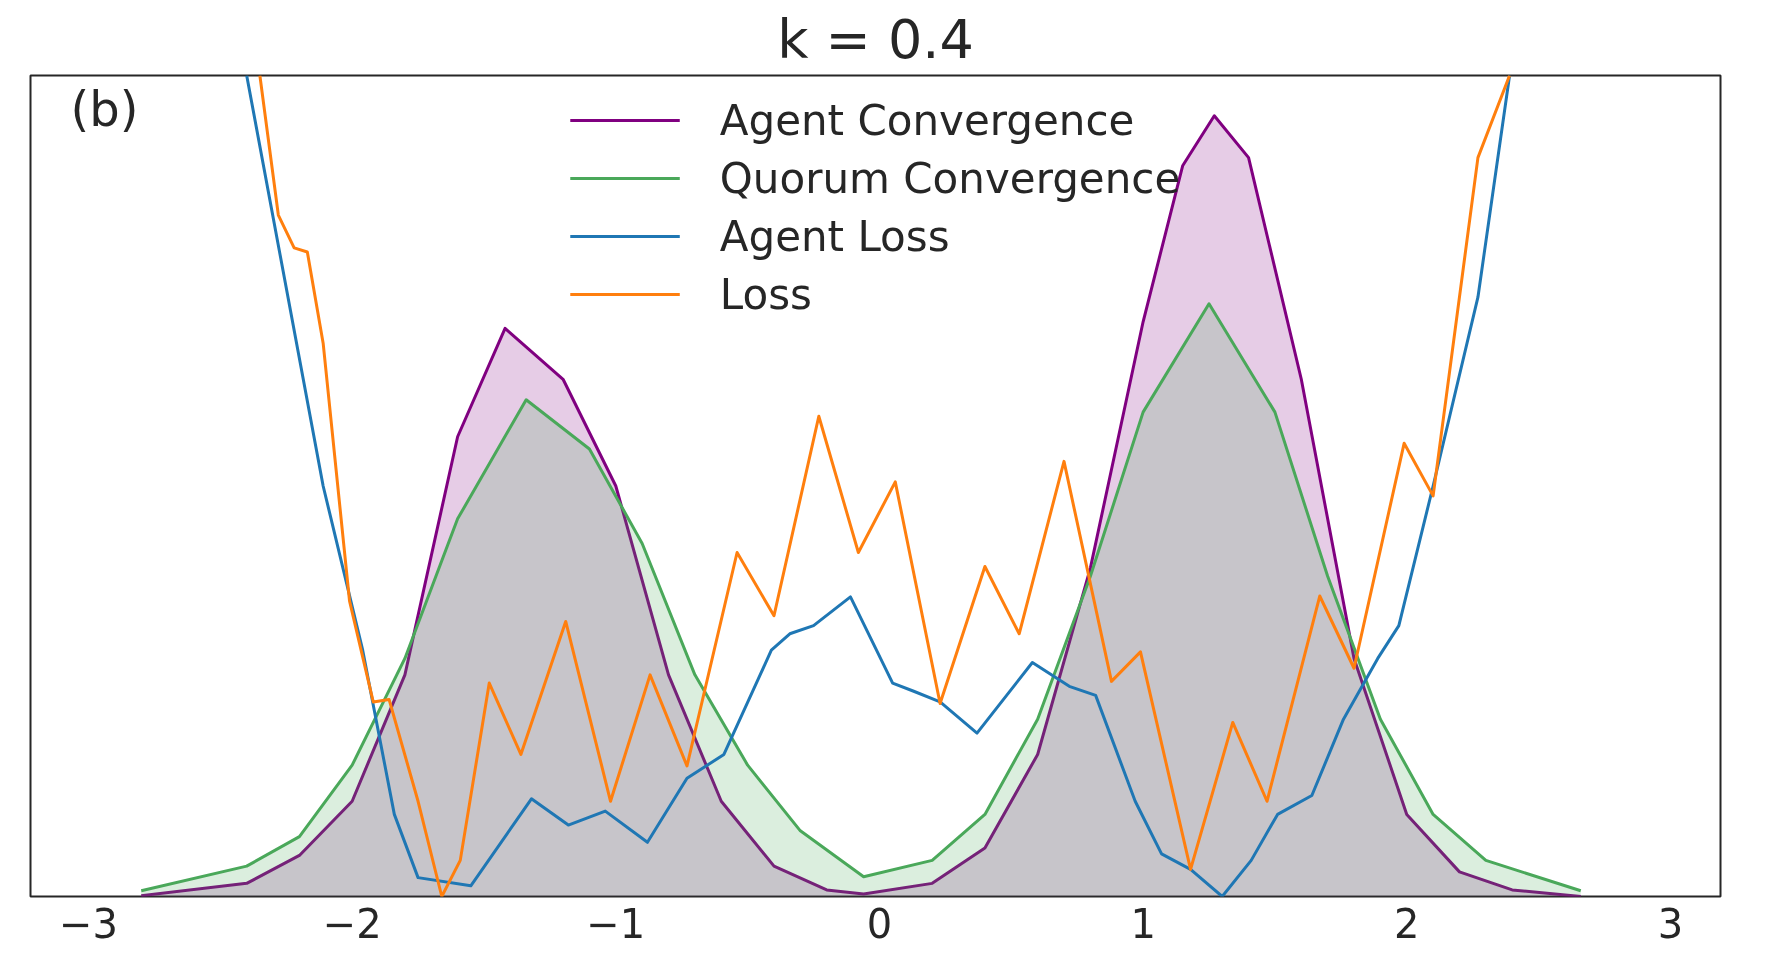 This screenshot has height=953, width=1785. Describe the element at coordinates (88, 923) in the screenshot. I see `x-tick-label: −3` at that location.